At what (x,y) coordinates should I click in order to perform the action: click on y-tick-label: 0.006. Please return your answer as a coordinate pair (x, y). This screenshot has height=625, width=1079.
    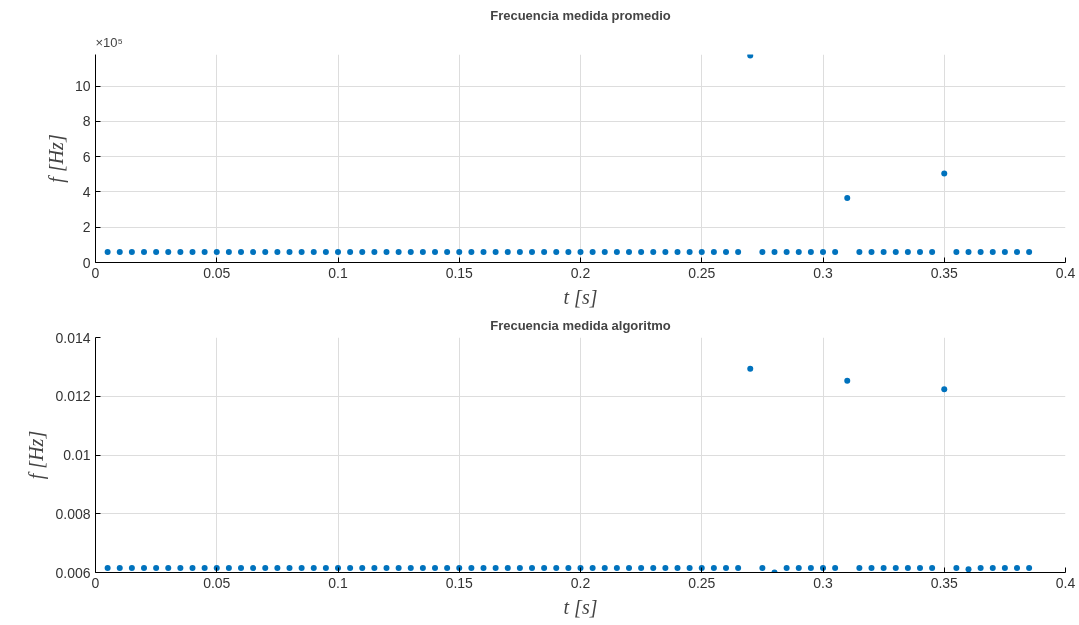
    Looking at the image, I should click on (73, 572).